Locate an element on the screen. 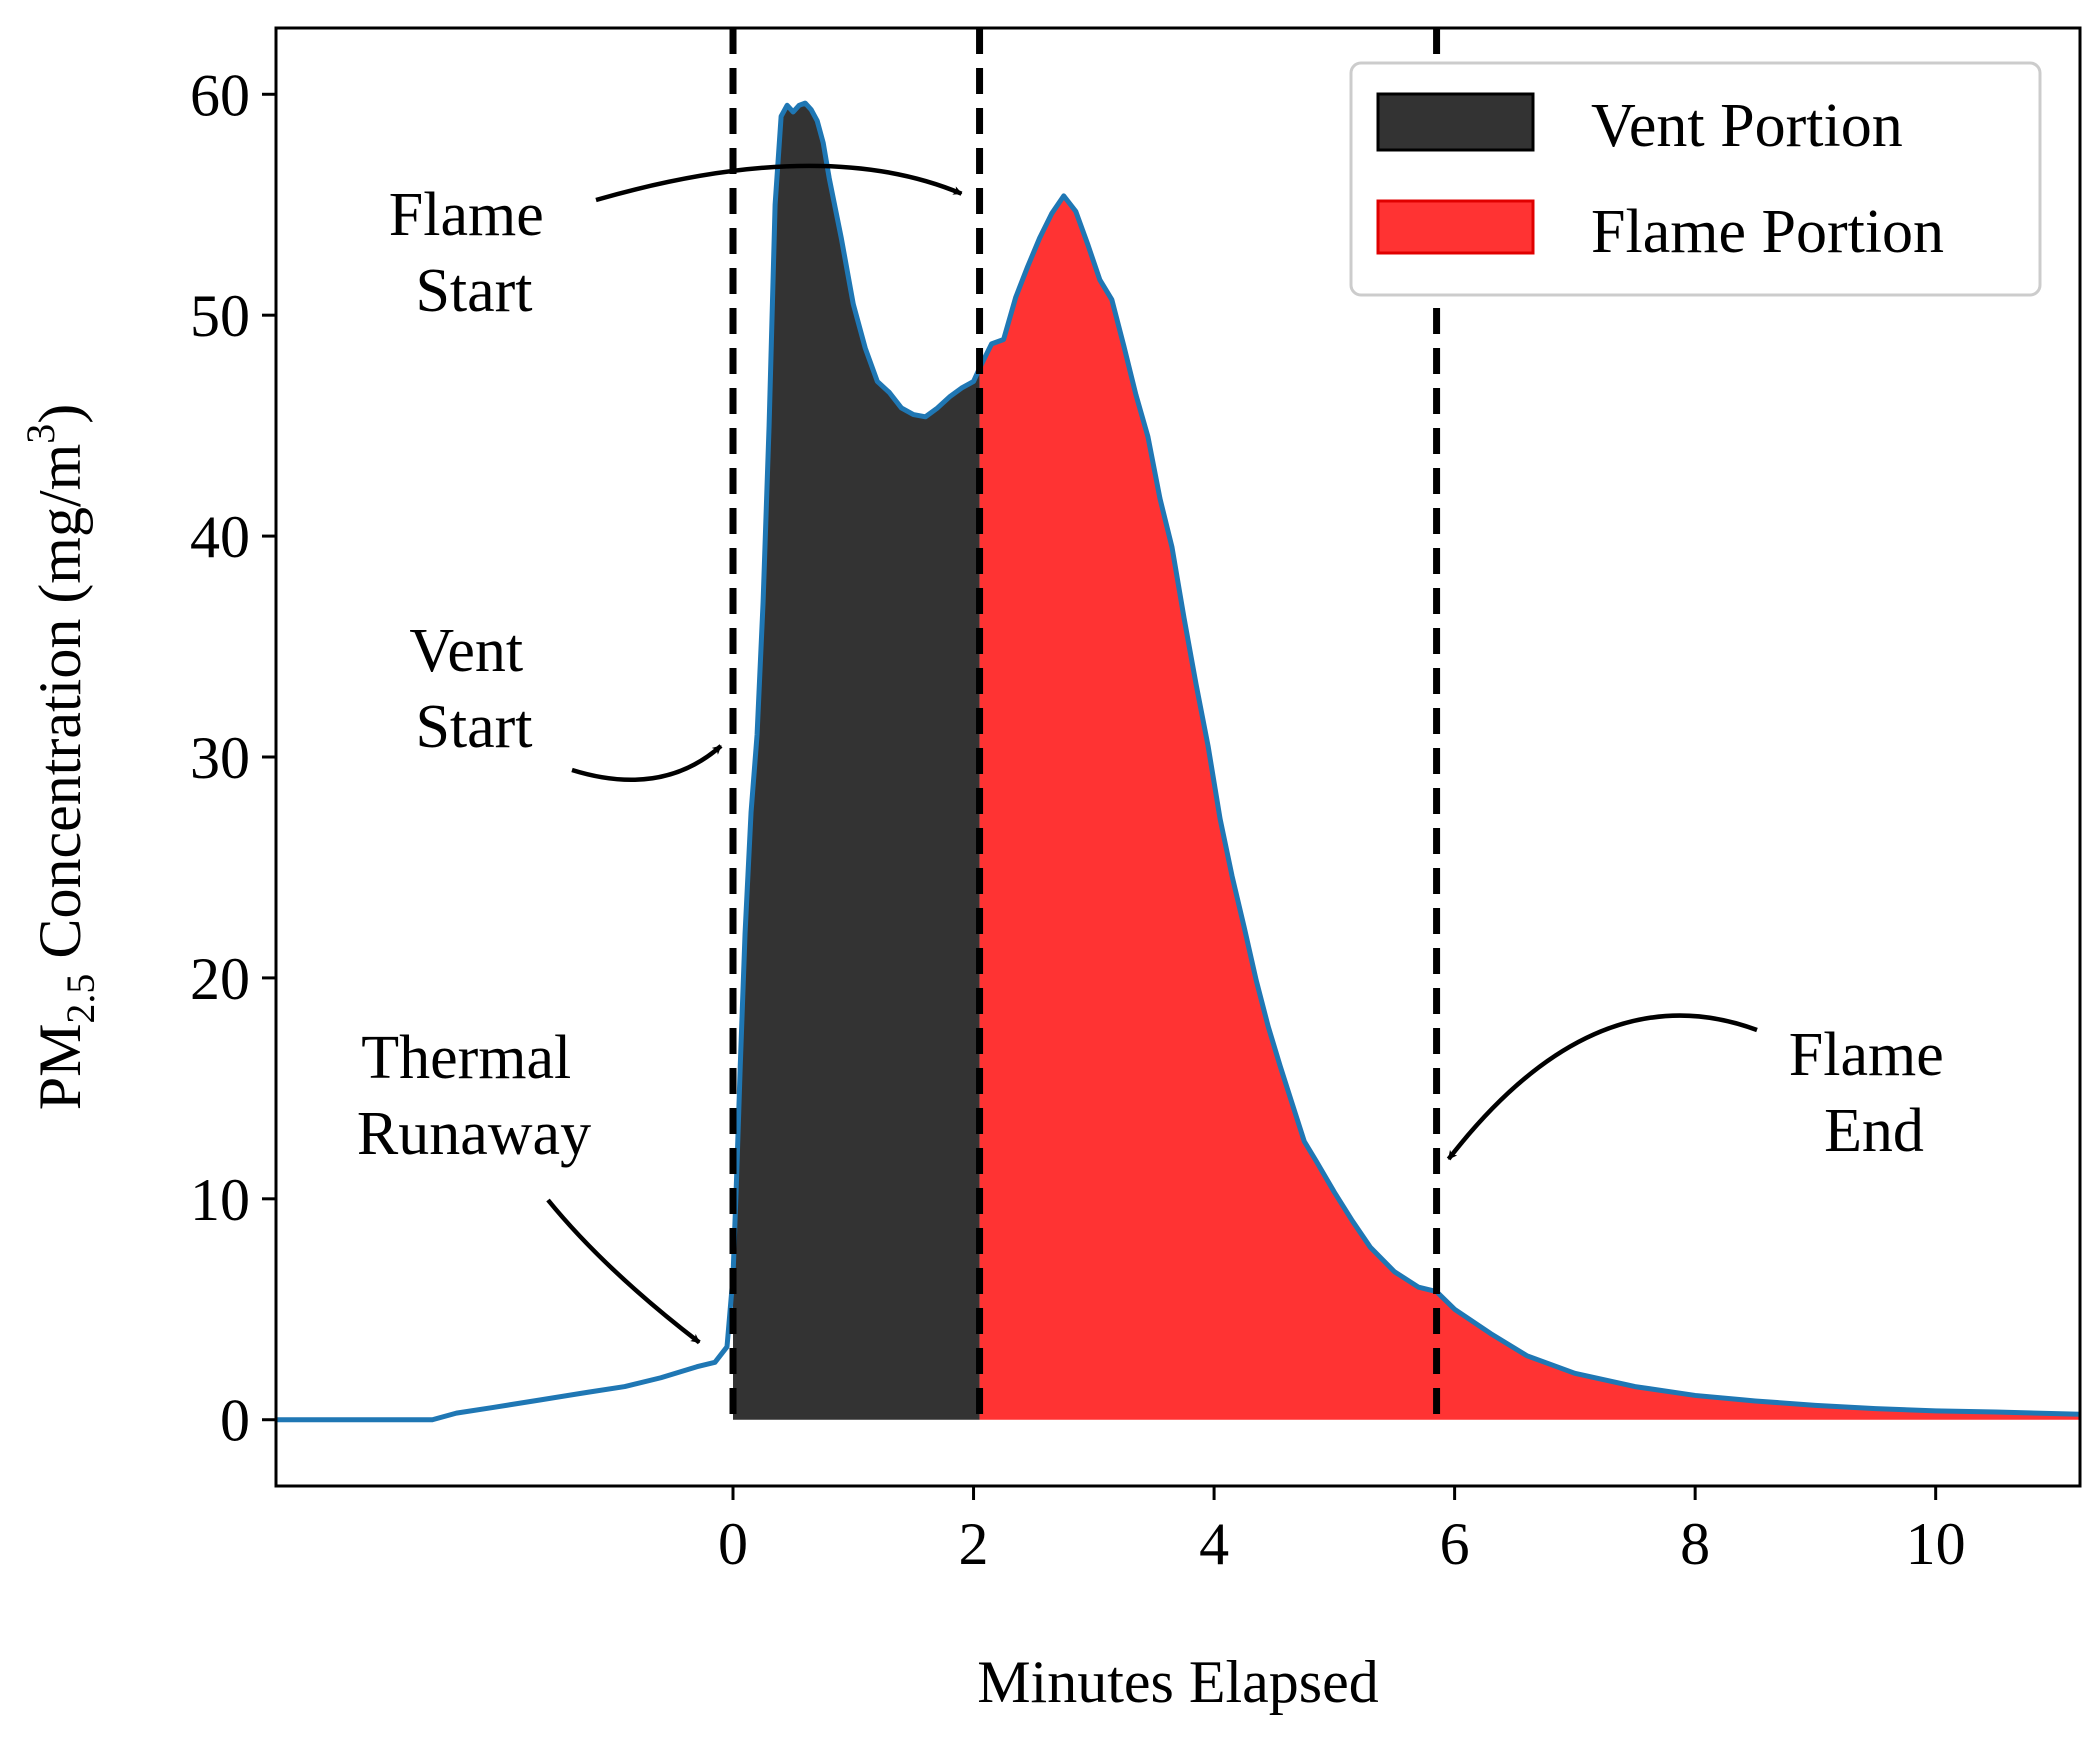 The image size is (2099, 1739). annotation-flame-end: Flame End is located at coordinates (1874, 1093).